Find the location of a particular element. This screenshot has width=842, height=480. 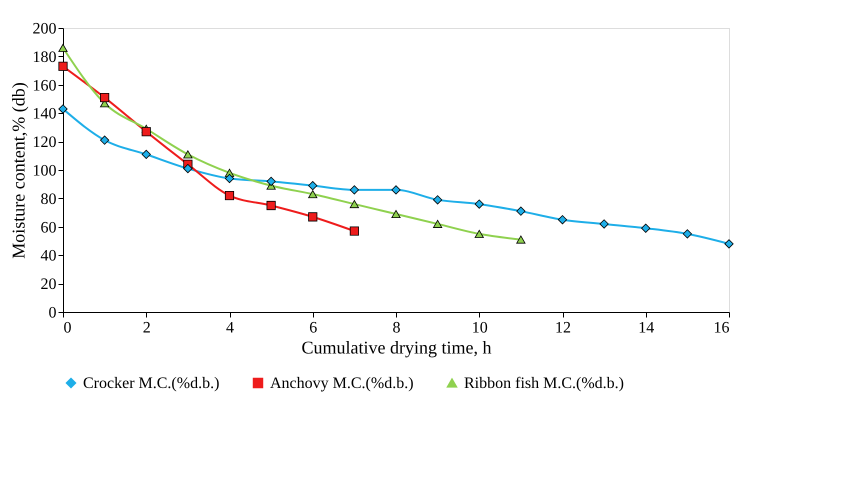

x-tick-label: 16 is located at coordinates (722, 328).